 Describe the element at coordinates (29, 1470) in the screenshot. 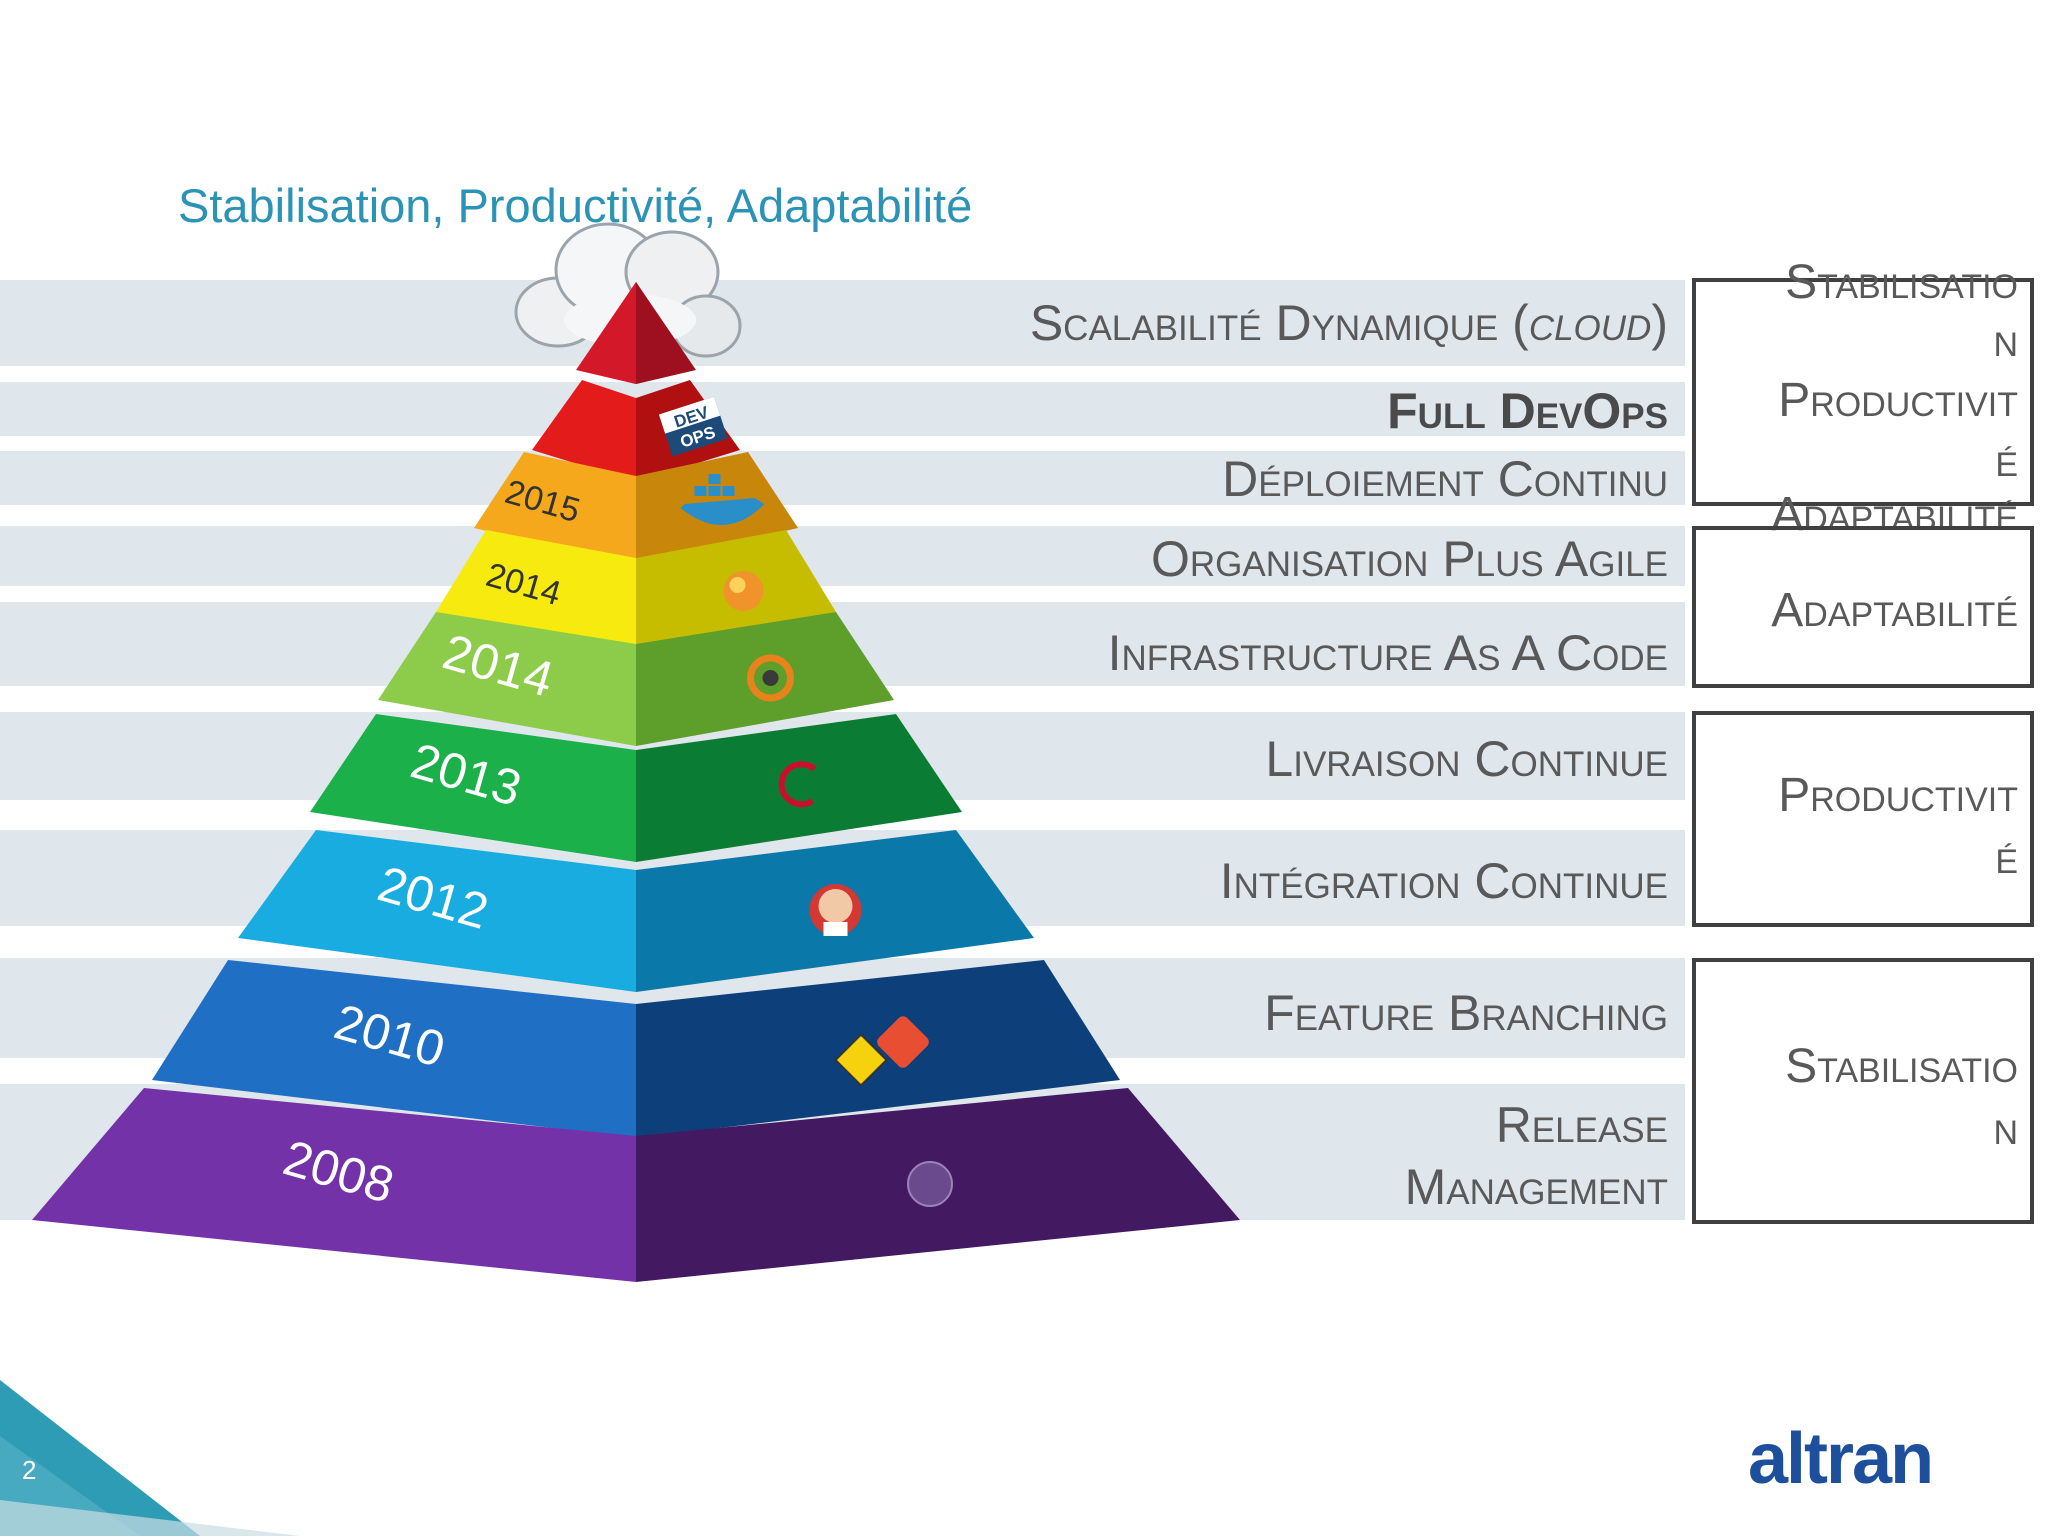

I see `page-number: 2` at that location.